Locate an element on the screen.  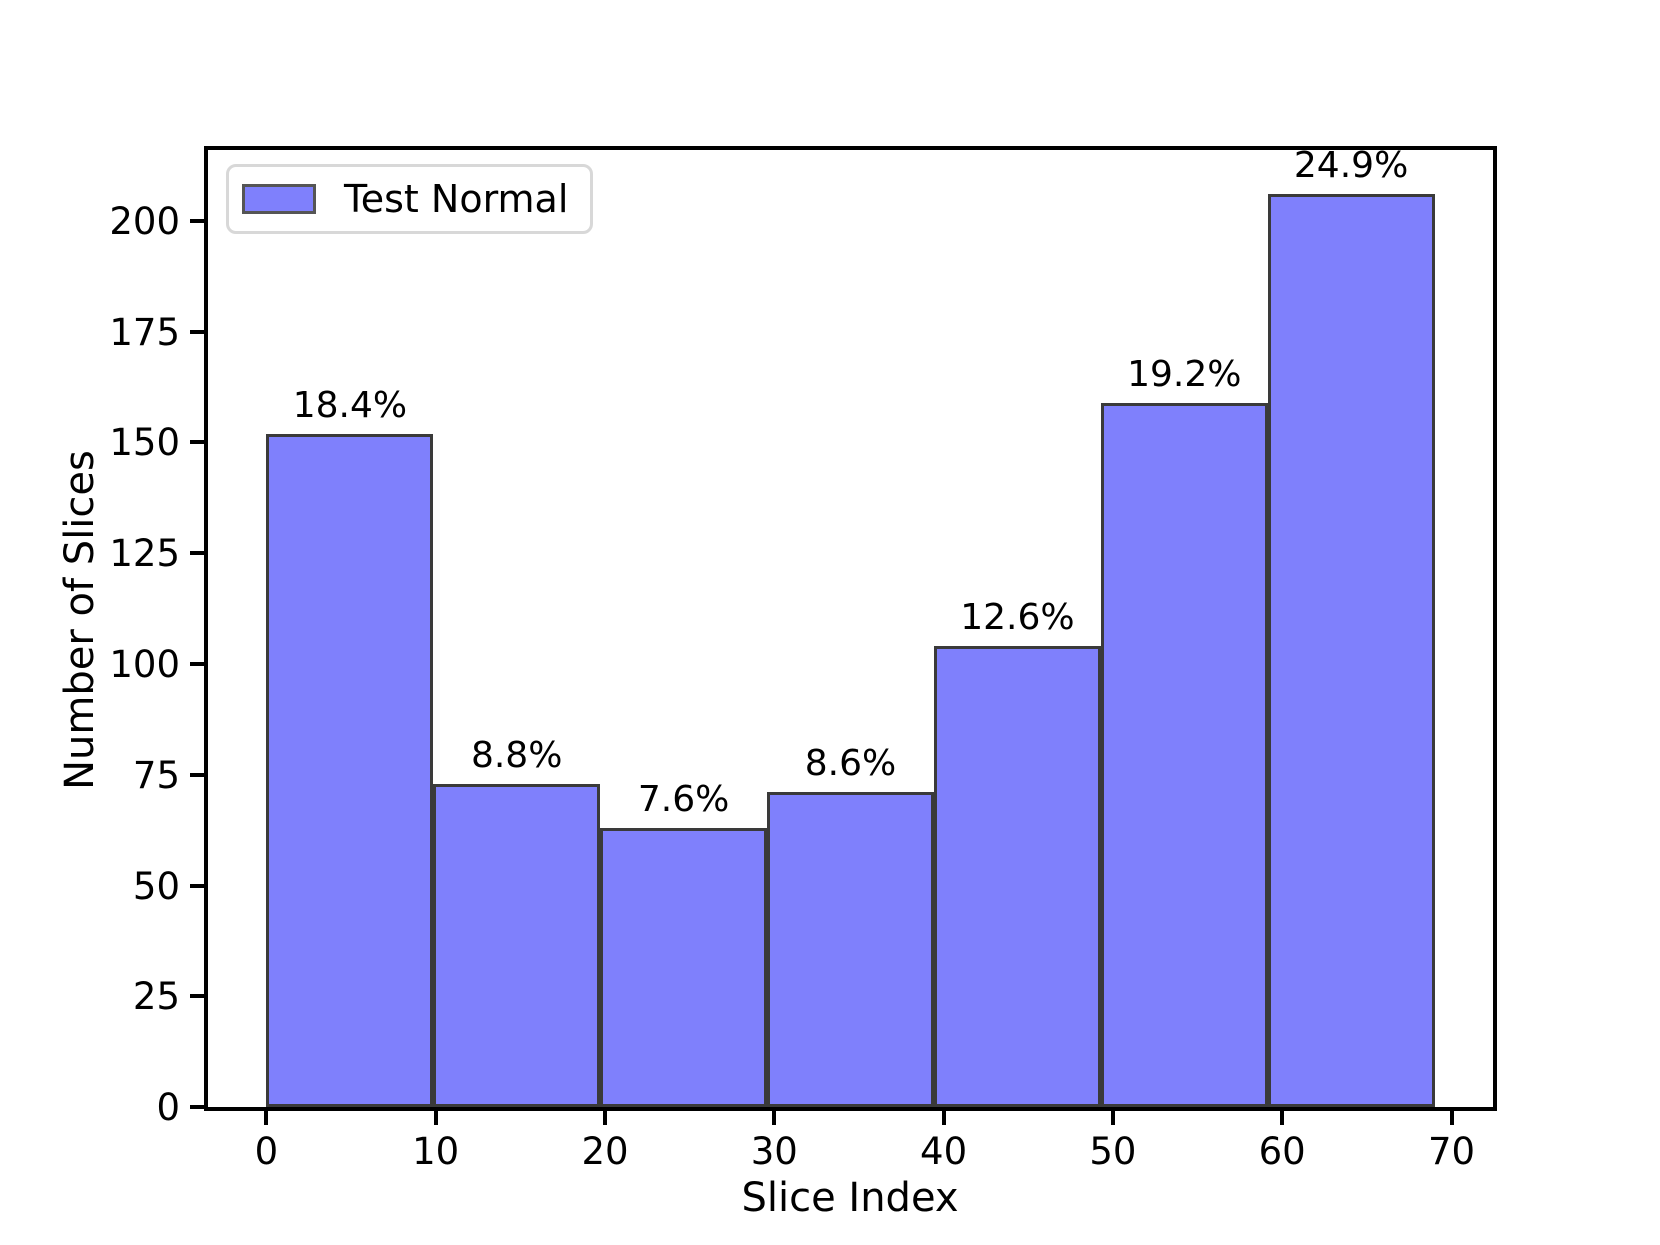
y-axis-tick-label: 75 is located at coordinates (156, 775).